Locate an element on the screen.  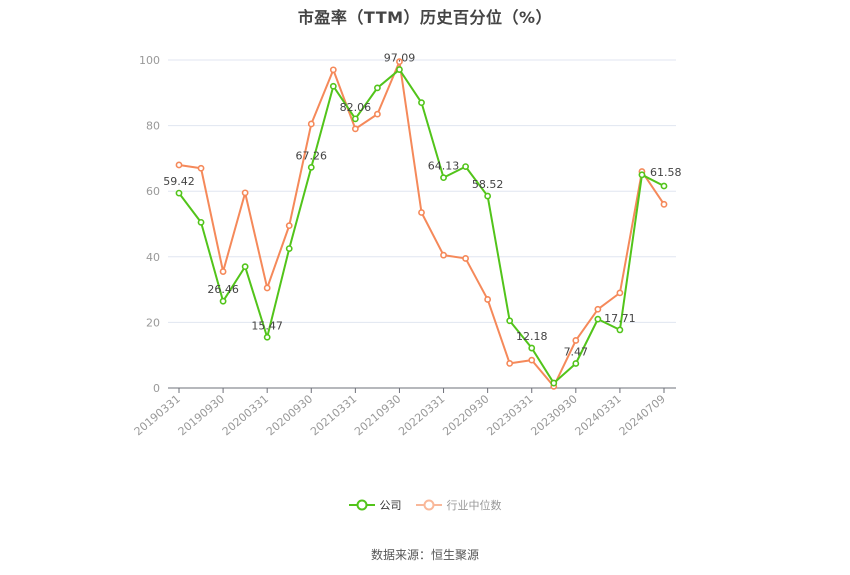
x-tick-label: 20200331 is located at coordinates (245, 415).